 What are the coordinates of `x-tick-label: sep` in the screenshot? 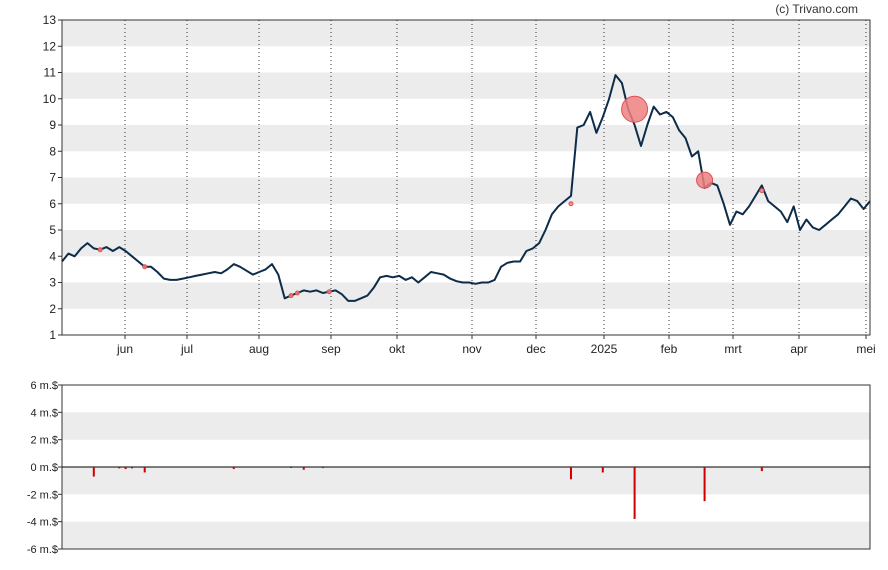 It's located at (331, 349).